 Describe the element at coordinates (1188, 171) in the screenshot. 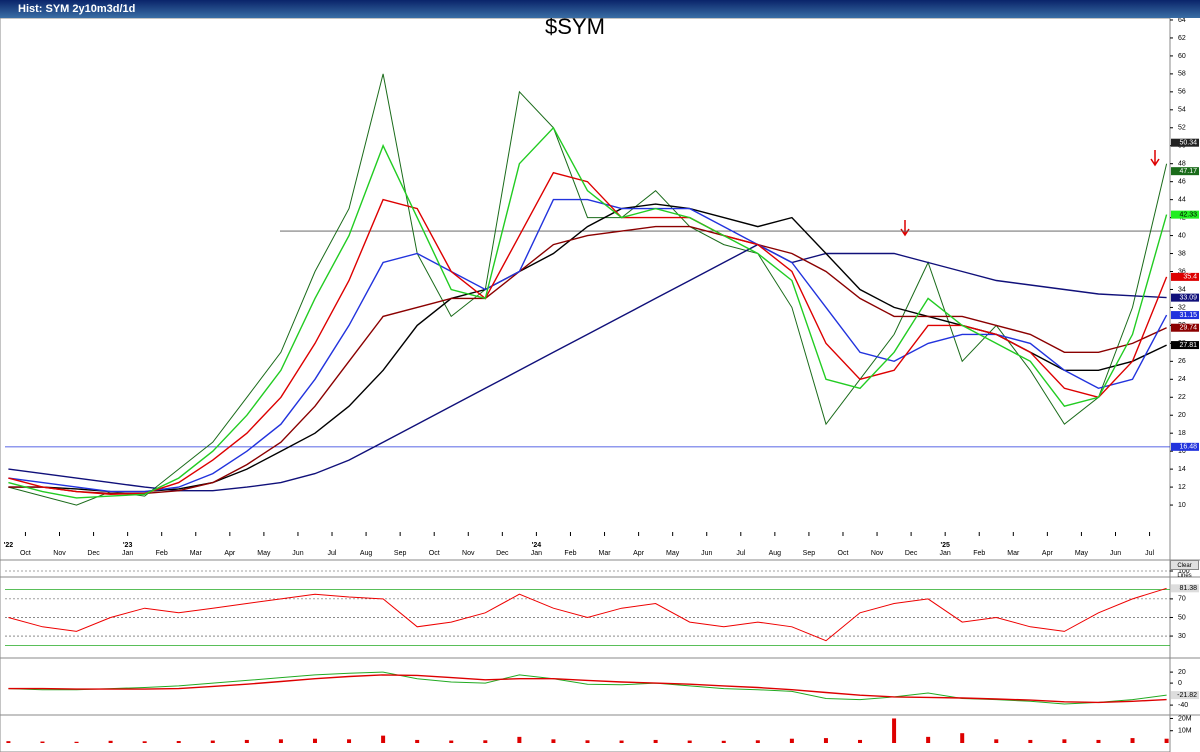

I see `price-label: 47.17` at that location.